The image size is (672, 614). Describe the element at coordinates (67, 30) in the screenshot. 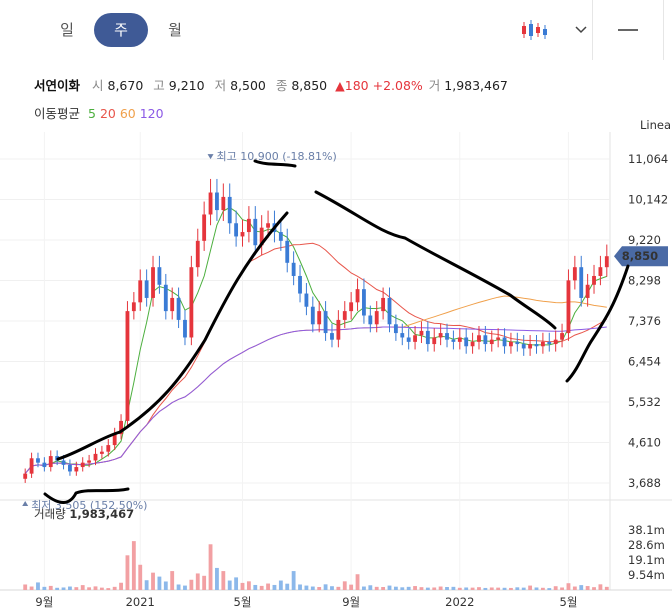

I see `tab-daily: 일` at that location.